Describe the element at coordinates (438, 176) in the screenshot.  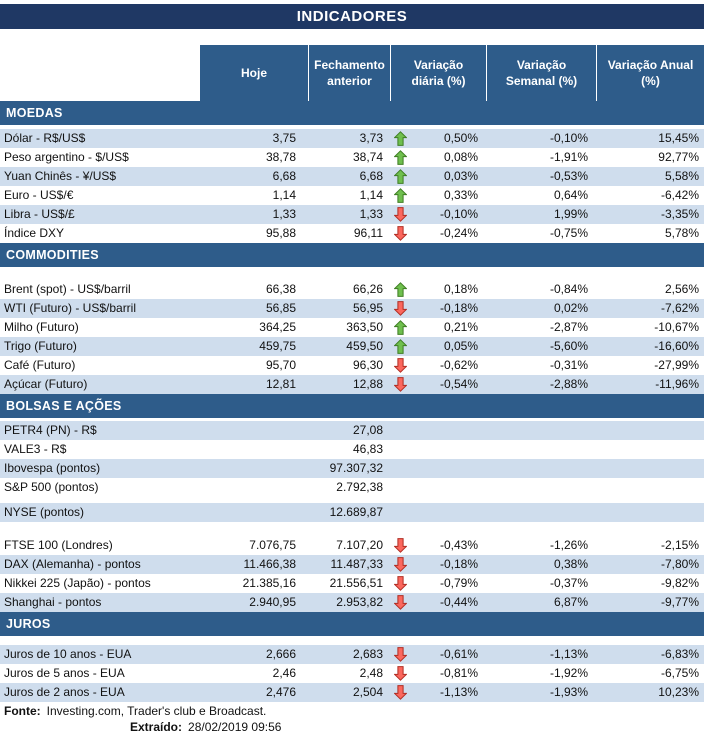
I see `variacao-diaria-cell: 0,03%` at that location.